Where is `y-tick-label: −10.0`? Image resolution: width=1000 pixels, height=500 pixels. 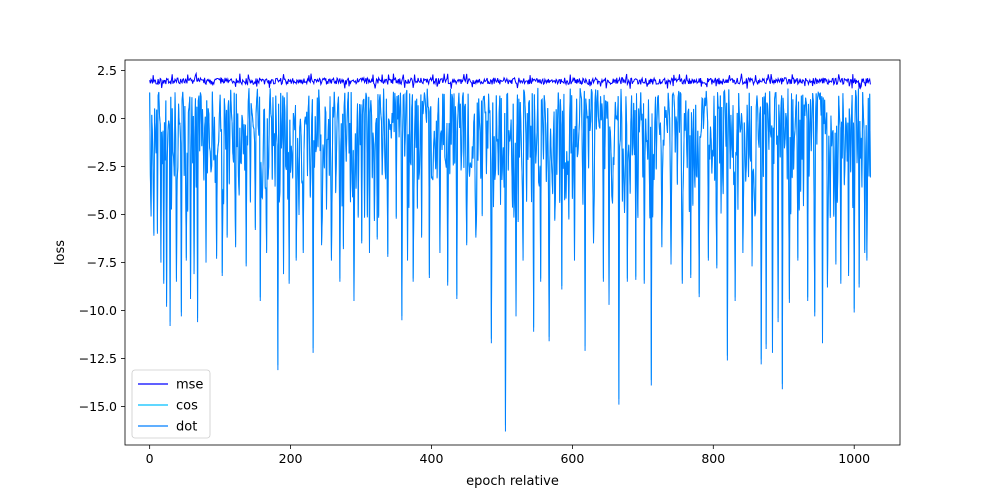 y-tick-label: −10.0 is located at coordinates (98, 310).